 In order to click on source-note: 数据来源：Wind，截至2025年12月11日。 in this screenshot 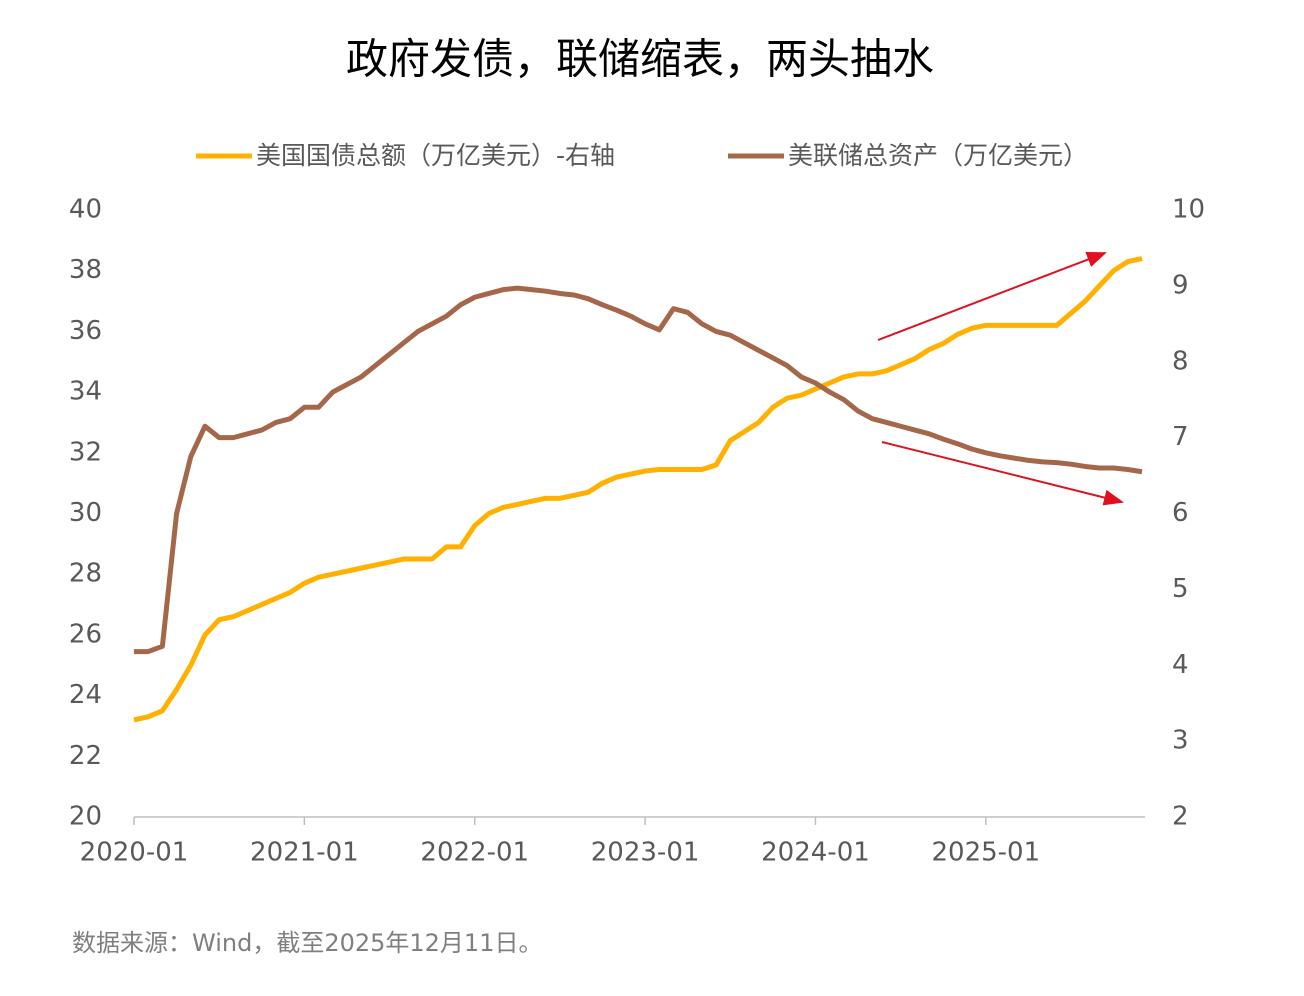, I will do `click(307, 943)`.